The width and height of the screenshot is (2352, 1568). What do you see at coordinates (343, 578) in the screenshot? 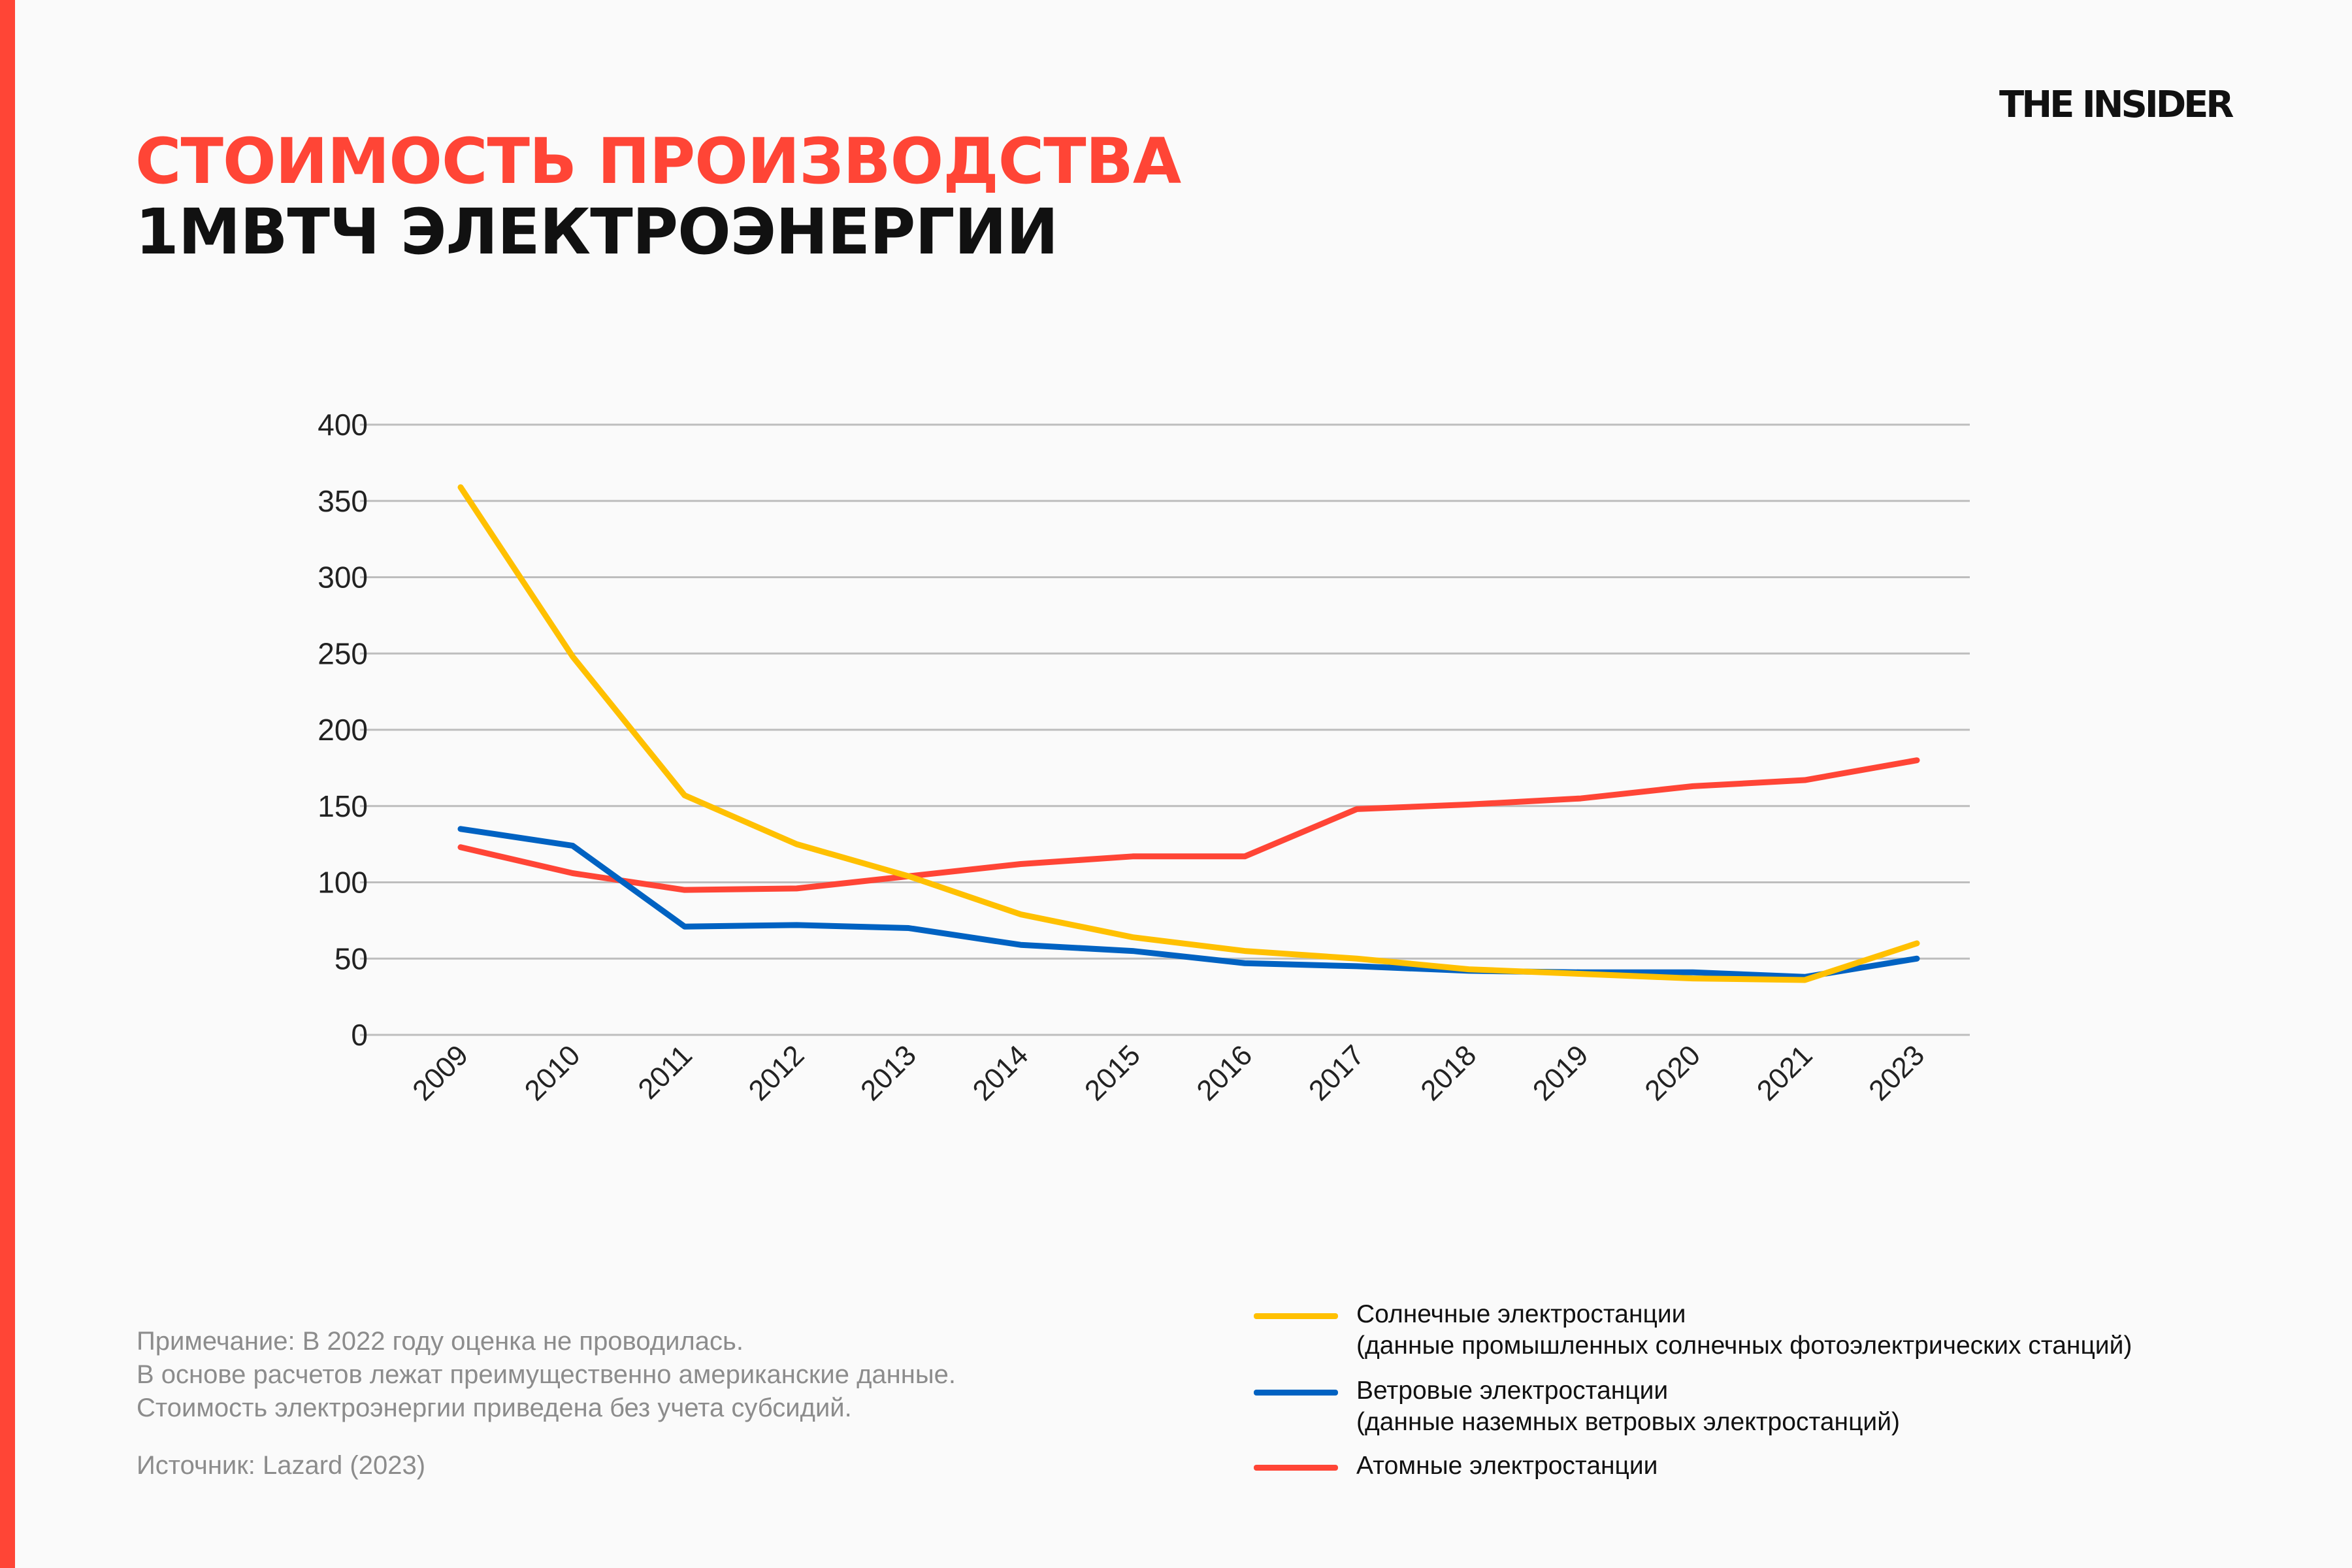
I see `y-tick-label: 300` at bounding box center [343, 578].